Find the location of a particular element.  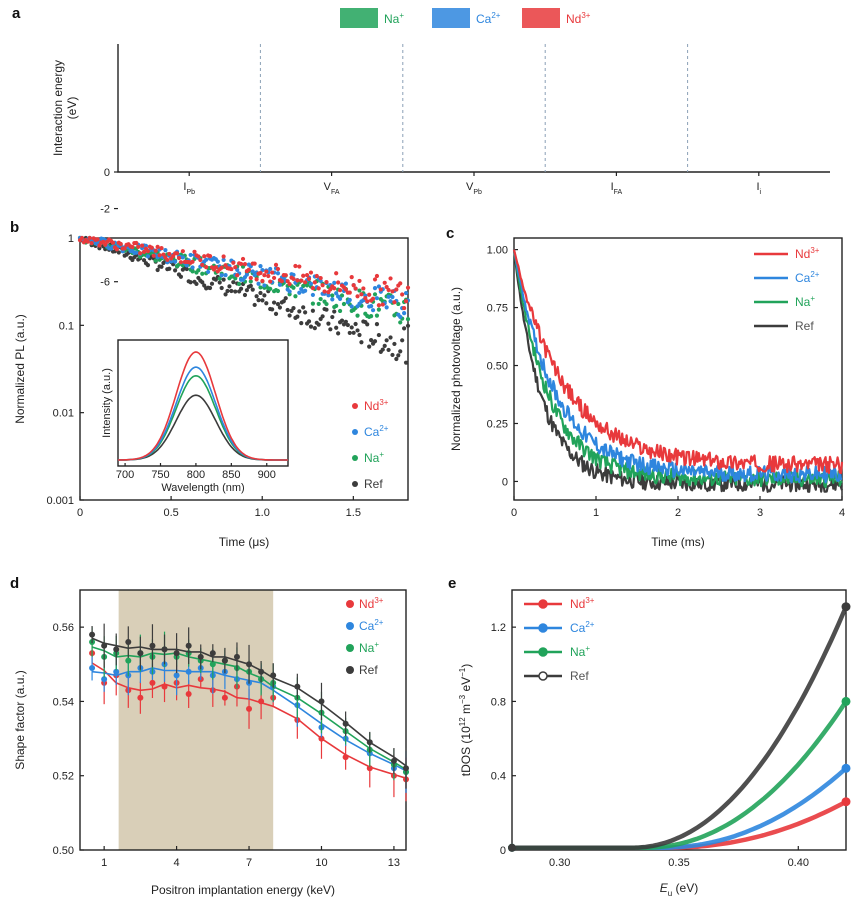

ytick-label-c: 0.25 is located at coordinates (497, 424).